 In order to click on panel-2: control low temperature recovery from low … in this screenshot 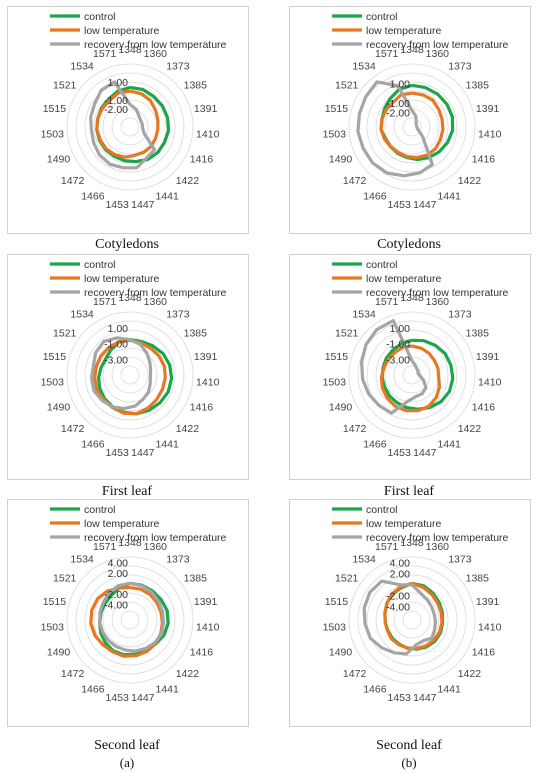, I will do `click(410, 120)`.